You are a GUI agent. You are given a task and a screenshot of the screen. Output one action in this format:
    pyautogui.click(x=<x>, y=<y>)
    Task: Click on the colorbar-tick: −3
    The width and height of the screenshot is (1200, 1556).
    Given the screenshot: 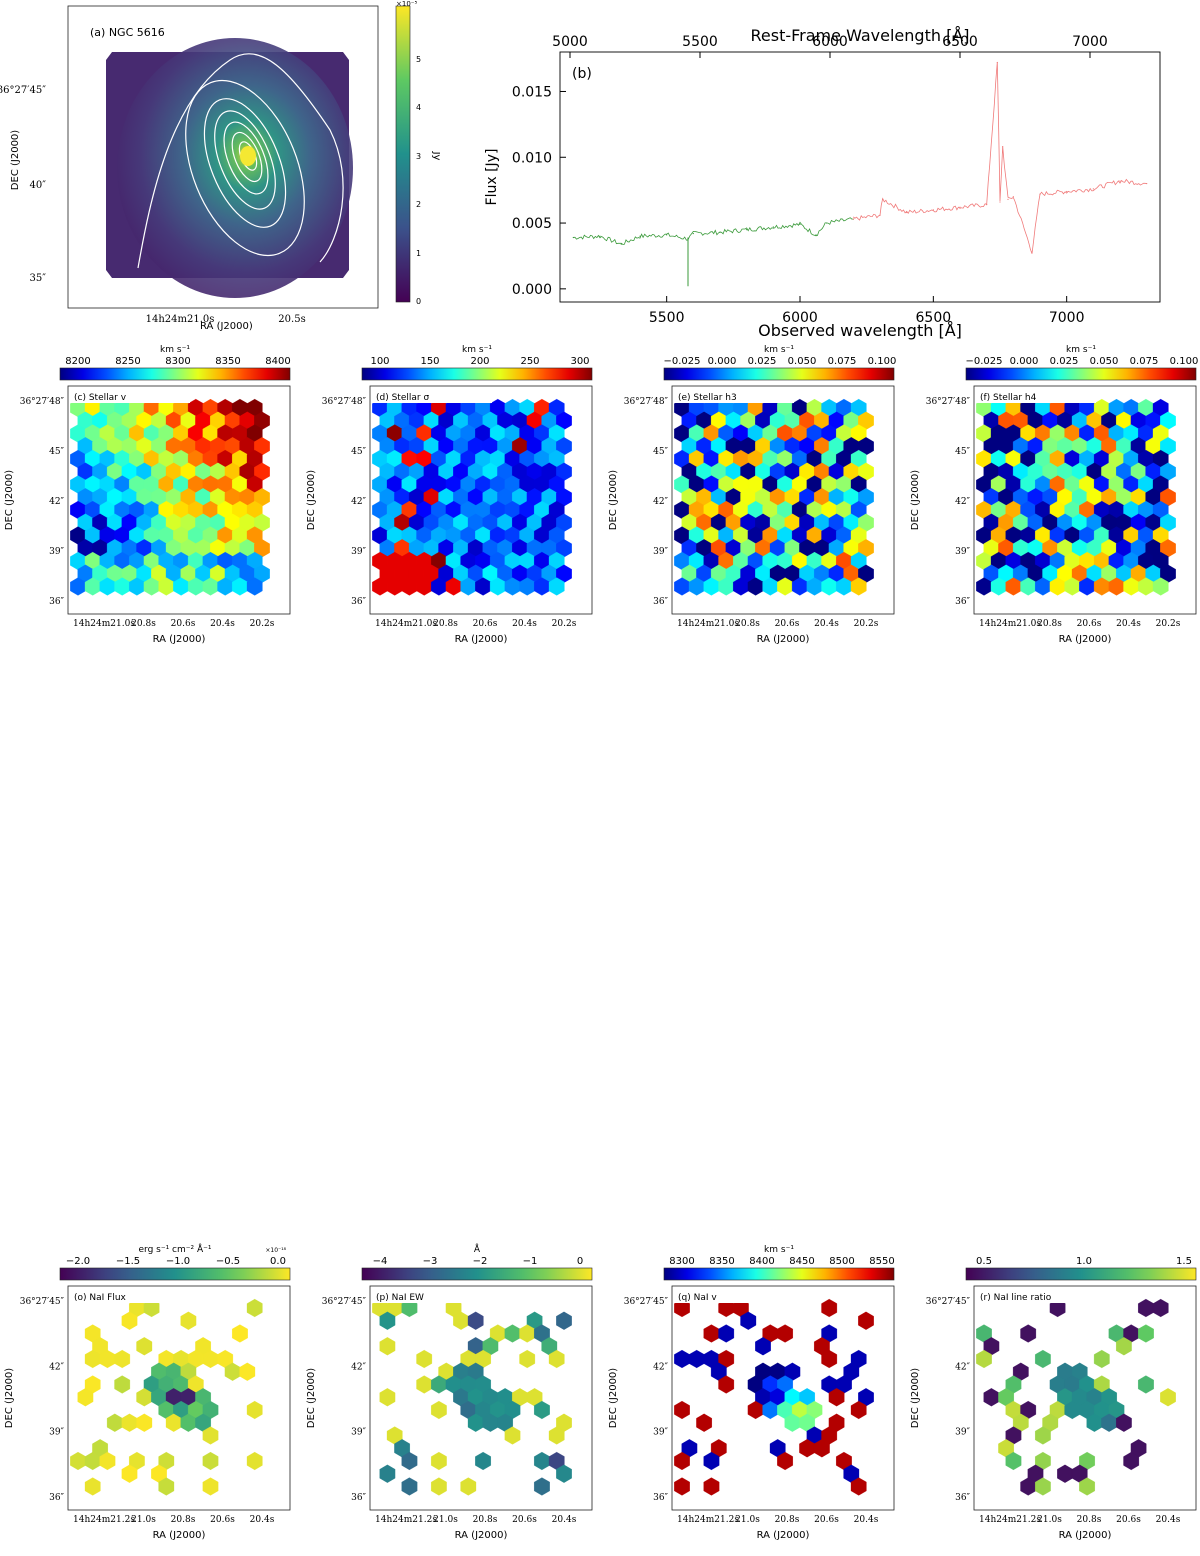 What is the action you would take?
    pyautogui.click(x=430, y=1261)
    